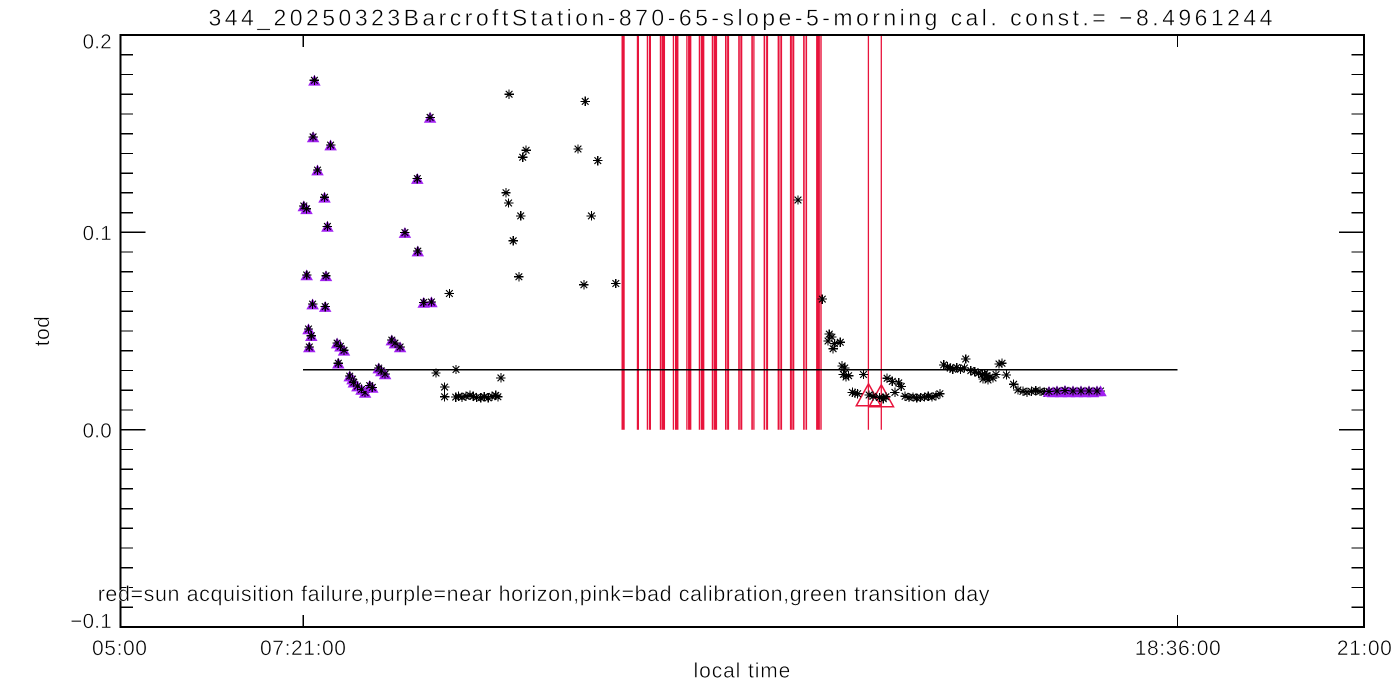 This screenshot has height=700, width=1400. I want to click on svg-text: local time, so click(743, 671).